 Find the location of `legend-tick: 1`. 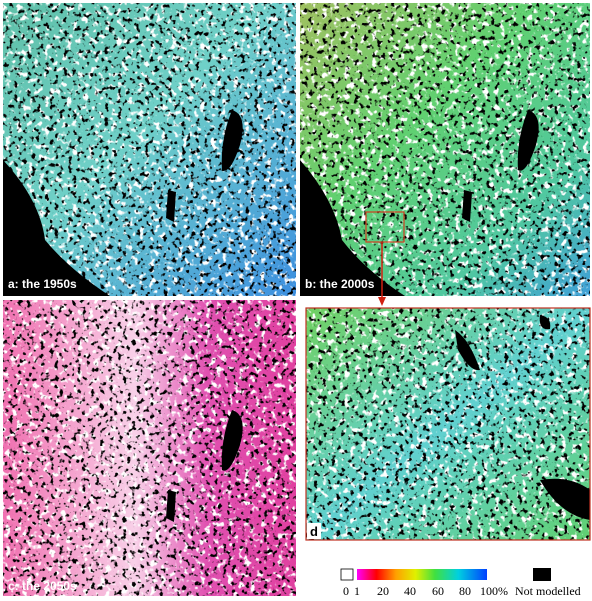

legend-tick: 1 is located at coordinates (357, 591).